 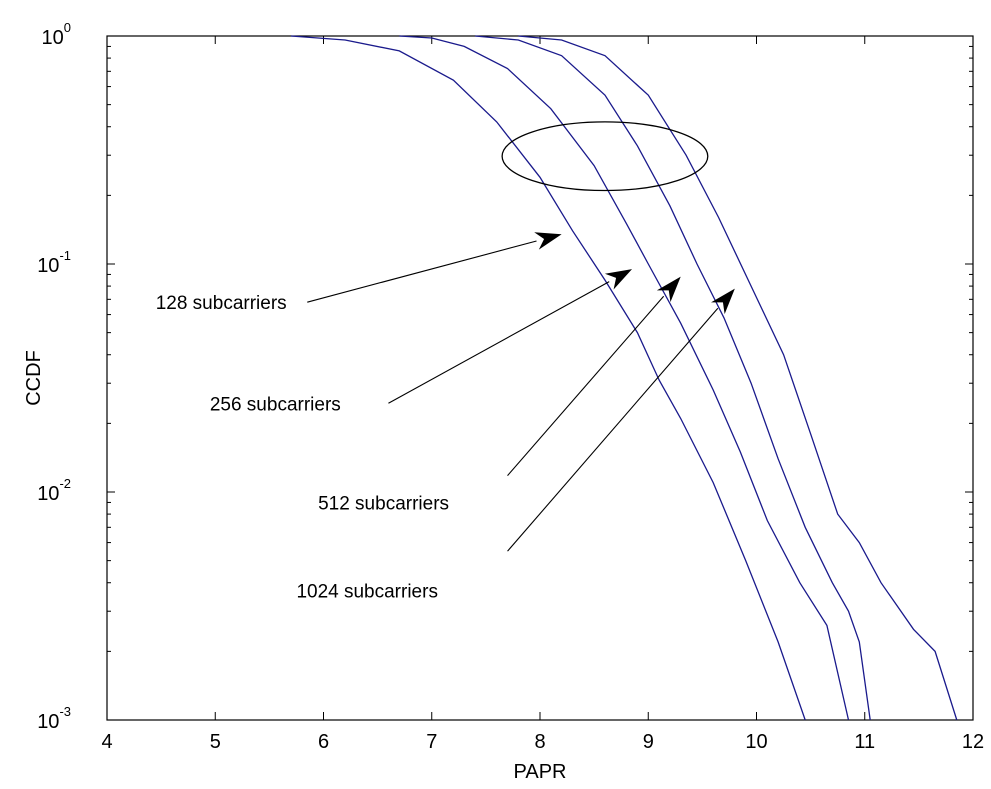 What do you see at coordinates (221, 303) in the screenshot?
I see `annotation-label-1: 128 subcarriers` at bounding box center [221, 303].